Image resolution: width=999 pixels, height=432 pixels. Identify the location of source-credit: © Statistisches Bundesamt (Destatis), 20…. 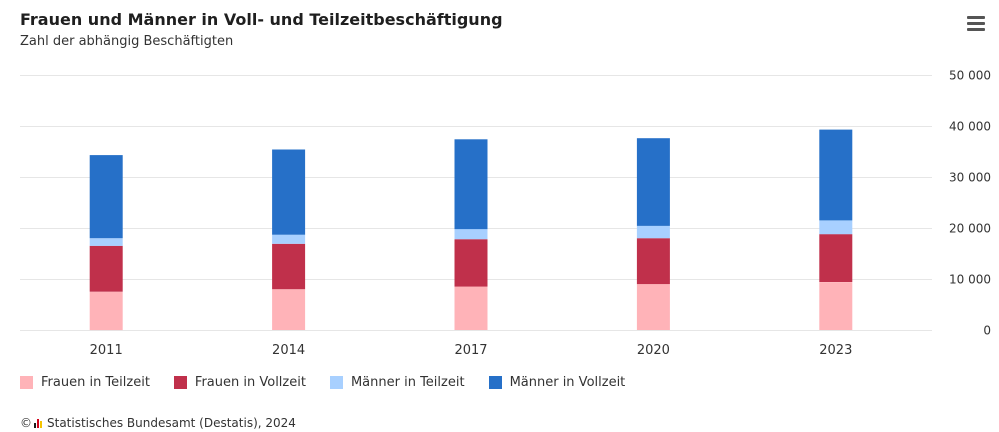
(158, 423).